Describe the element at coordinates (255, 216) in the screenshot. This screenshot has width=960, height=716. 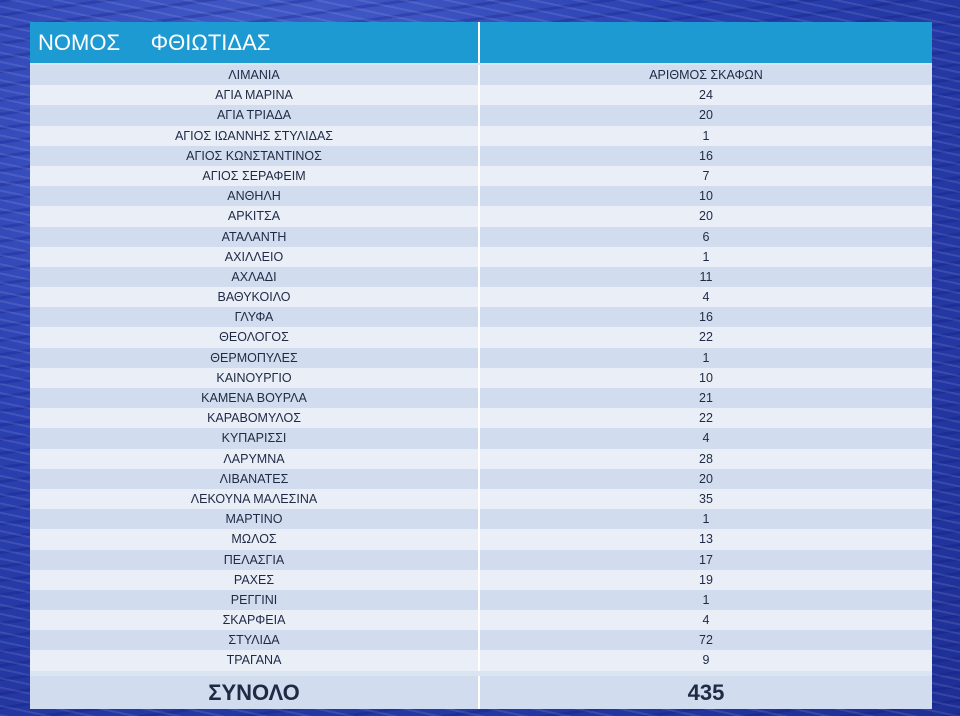
I see `port-name-cell: ΑΡΚΙΤΣΑ` at that location.